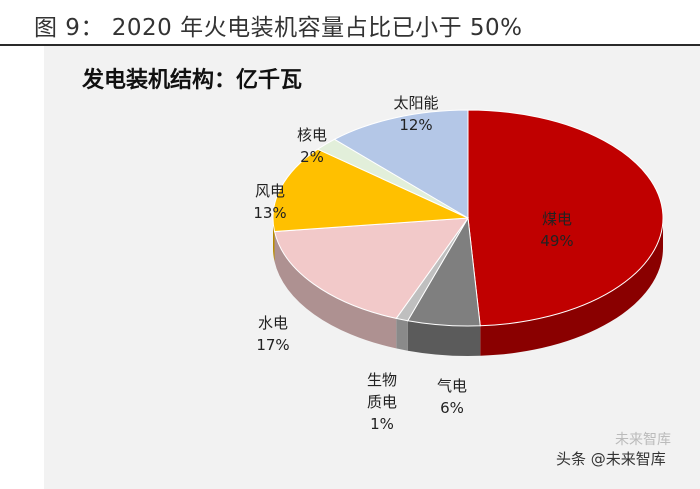  Describe the element at coordinates (557, 241) in the screenshot. I see `label-coal-value: 49%` at that location.